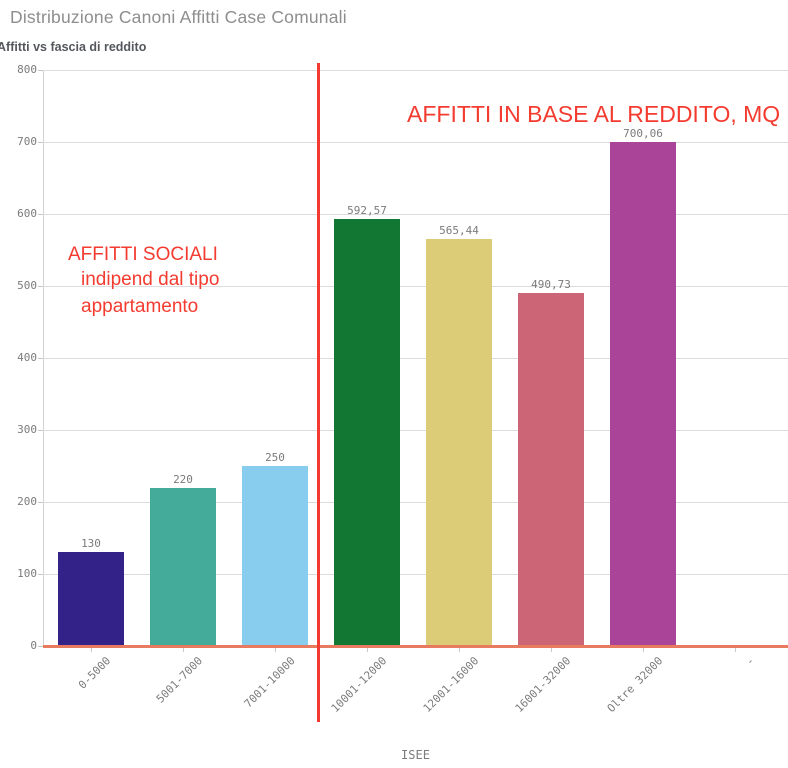 The width and height of the screenshot is (788, 768). I want to click on x-tick-label-7001-10000: 7001-10000, so click(269, 682).